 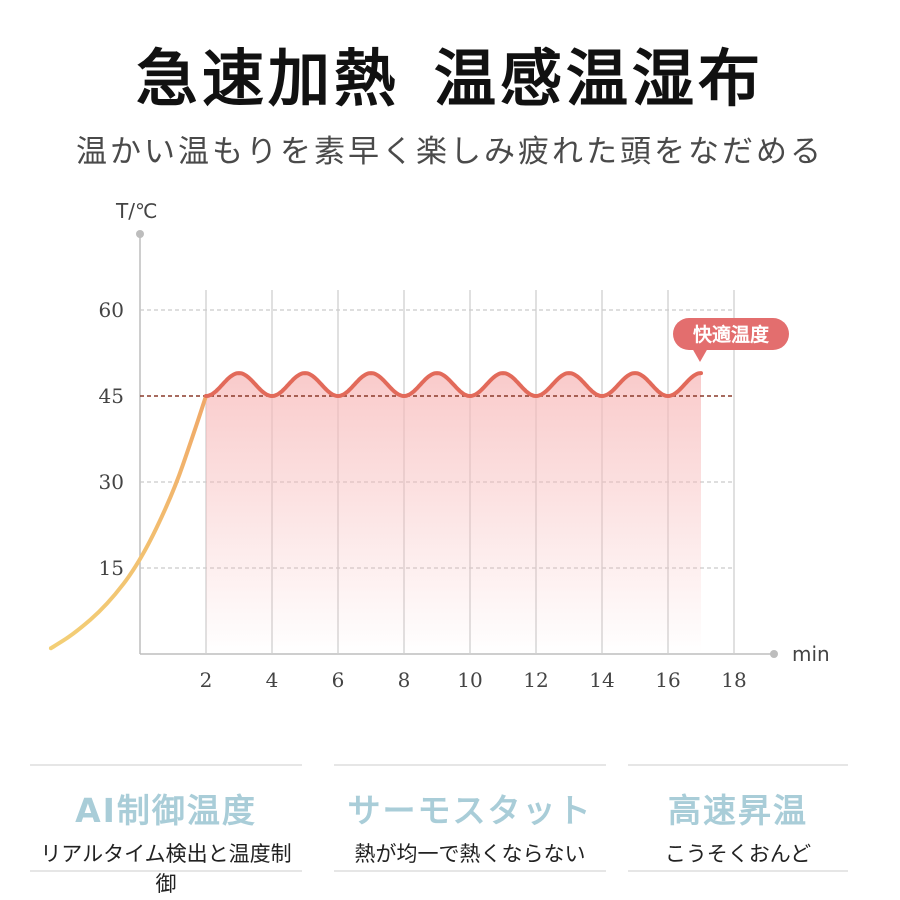 I want to click on title-part-1: 急速加熱, so click(x=267, y=78).